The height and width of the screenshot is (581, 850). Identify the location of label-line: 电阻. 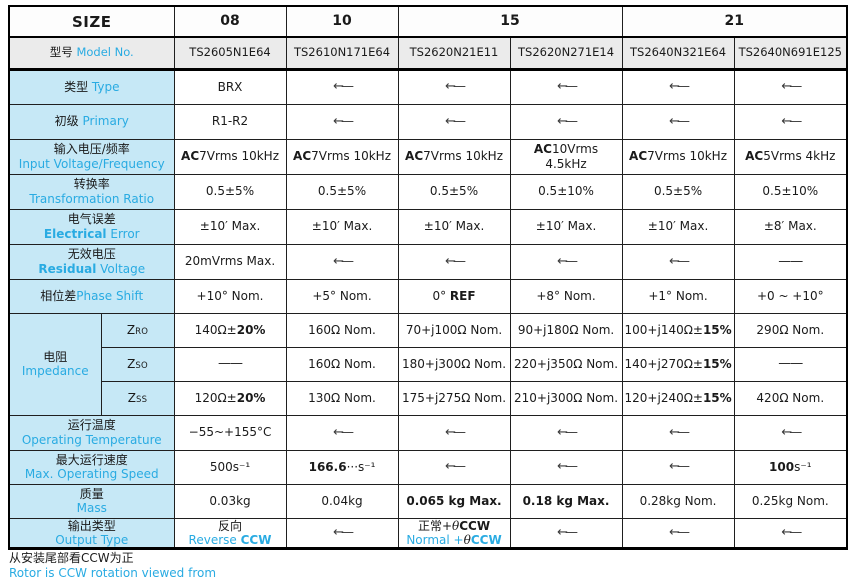
(55, 357).